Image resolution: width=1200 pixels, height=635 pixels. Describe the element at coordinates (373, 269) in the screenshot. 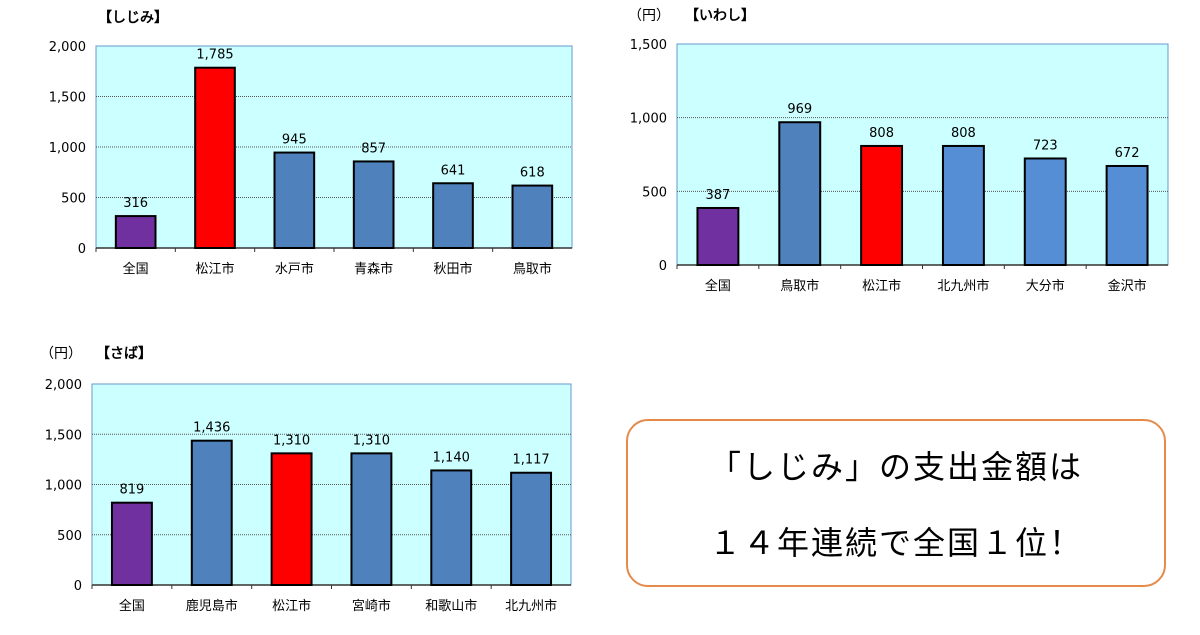

I see `x-tick-label: 青森市` at that location.